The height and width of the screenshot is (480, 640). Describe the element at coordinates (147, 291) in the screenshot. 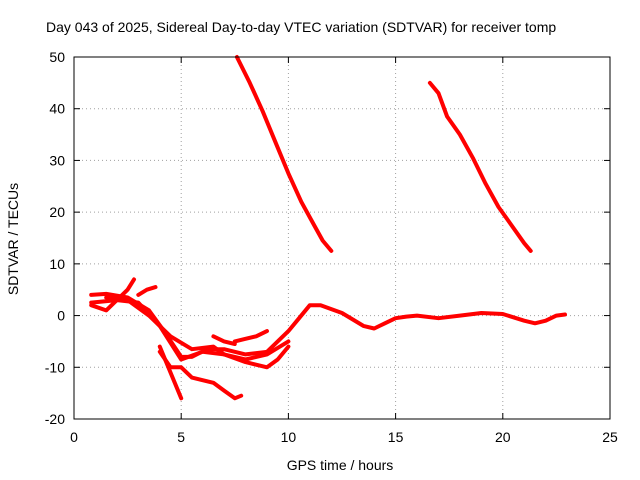

I see `series-line-track-d` at that location.